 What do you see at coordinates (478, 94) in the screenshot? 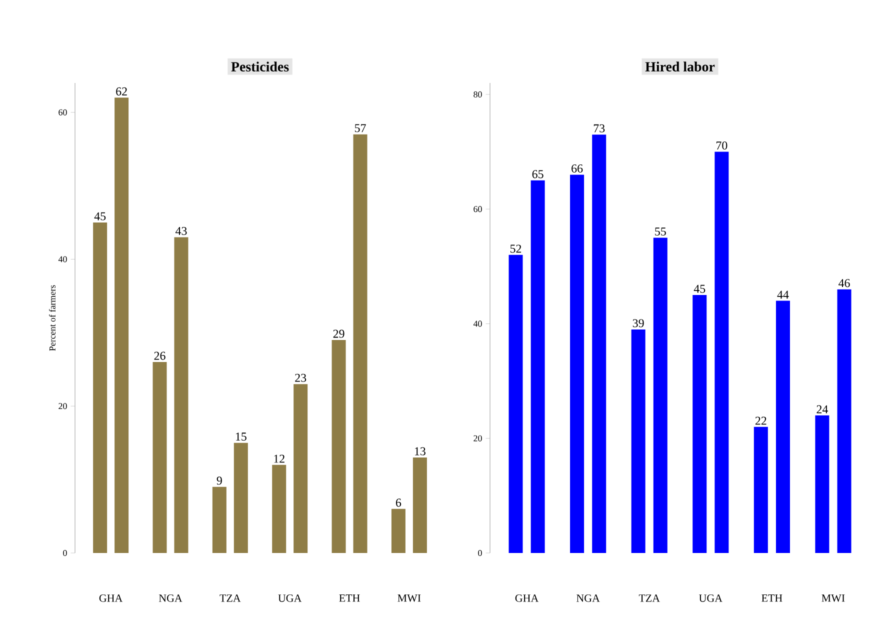
I see `y-tick-label: 80` at bounding box center [478, 94].